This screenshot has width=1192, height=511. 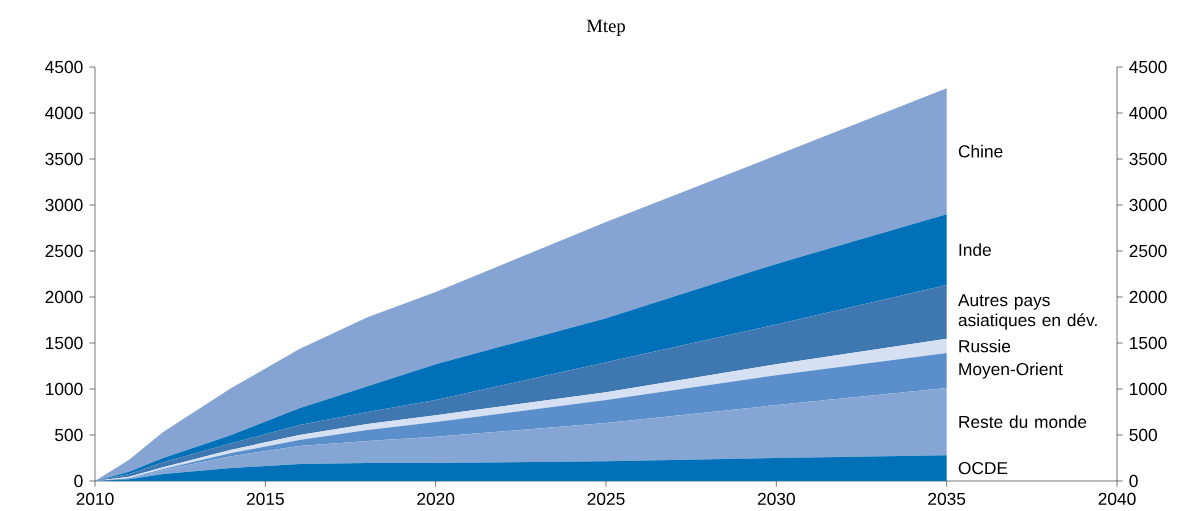 What do you see at coordinates (1027, 312) in the screenshot?
I see `series-label: Autres pays asiatiques en dév.` at bounding box center [1027, 312].